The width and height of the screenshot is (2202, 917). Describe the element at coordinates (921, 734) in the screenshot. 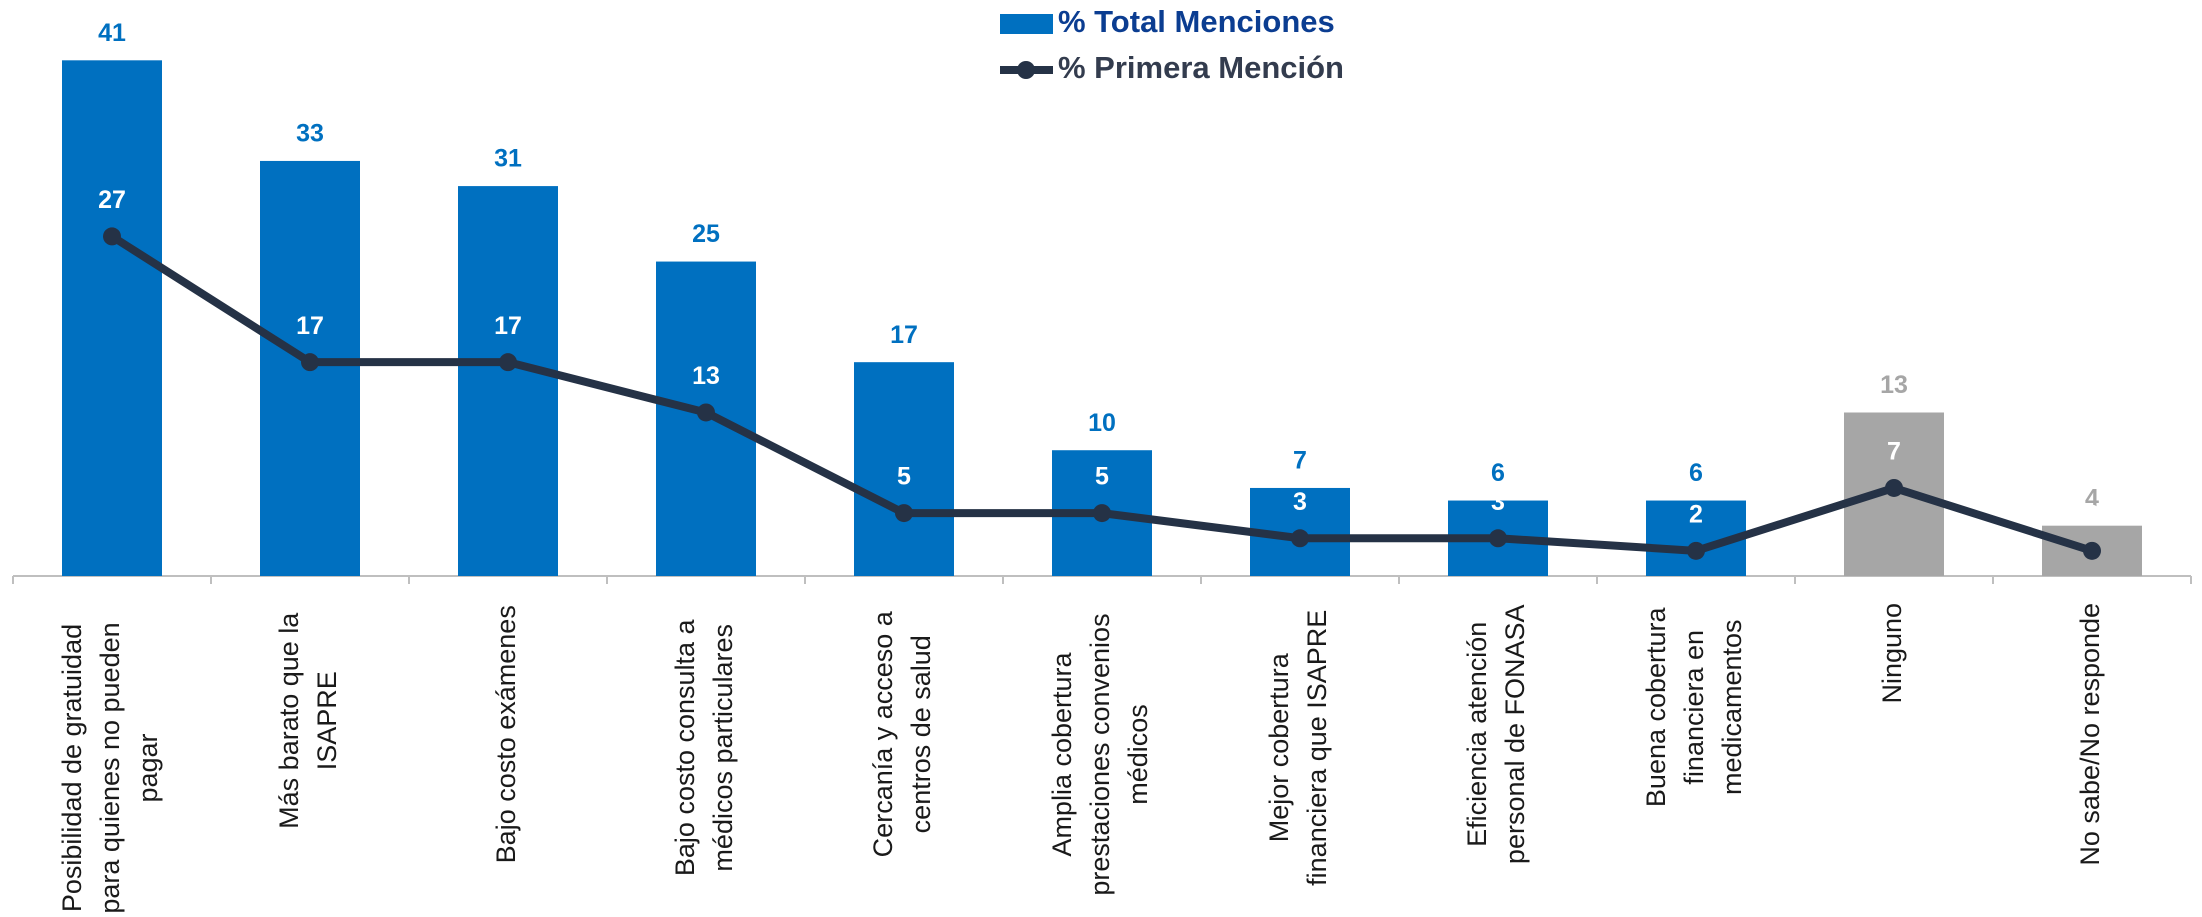

I see `x-tick-label: centros de salud` at that location.